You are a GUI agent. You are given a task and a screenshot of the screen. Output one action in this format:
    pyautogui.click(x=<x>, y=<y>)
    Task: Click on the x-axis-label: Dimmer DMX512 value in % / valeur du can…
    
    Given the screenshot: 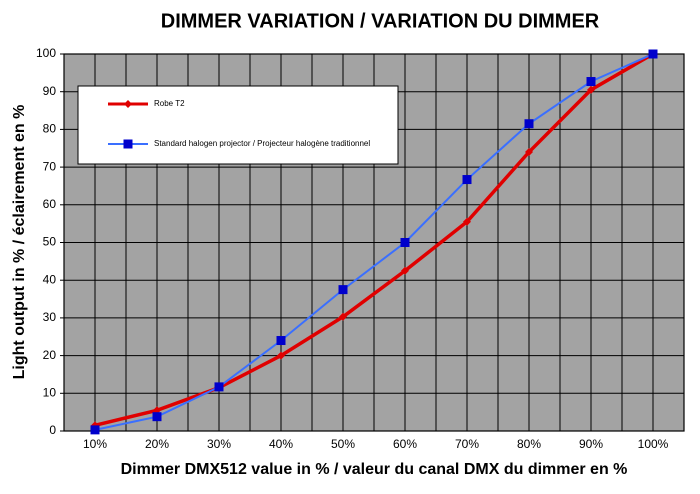 What is the action you would take?
    pyautogui.click(x=374, y=469)
    